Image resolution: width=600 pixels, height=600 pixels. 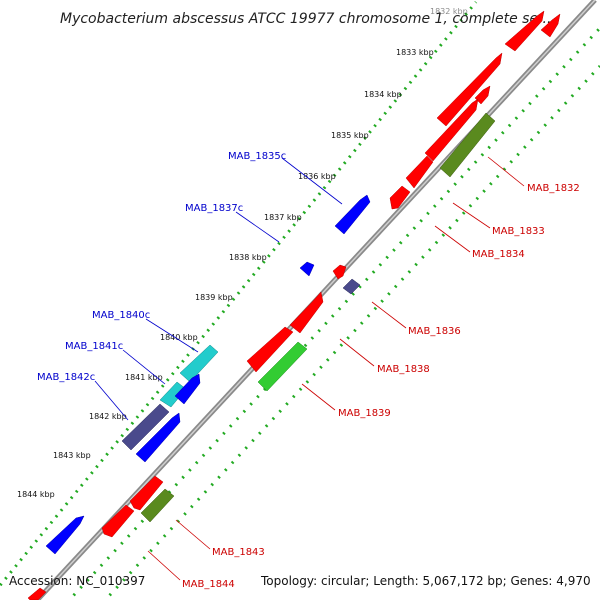 I want to click on kbp-tick-label: 1840 kbp, so click(x=179, y=337).